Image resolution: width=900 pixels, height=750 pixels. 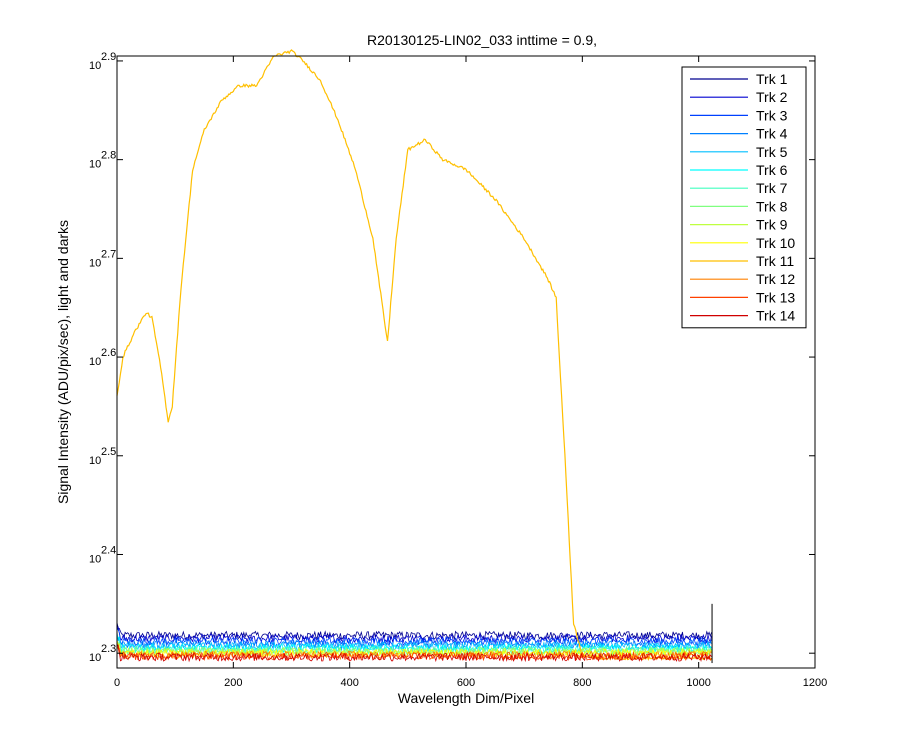 What do you see at coordinates (108, 550) in the screenshot?
I see `y-tick-exponent: 2.4` at bounding box center [108, 550].